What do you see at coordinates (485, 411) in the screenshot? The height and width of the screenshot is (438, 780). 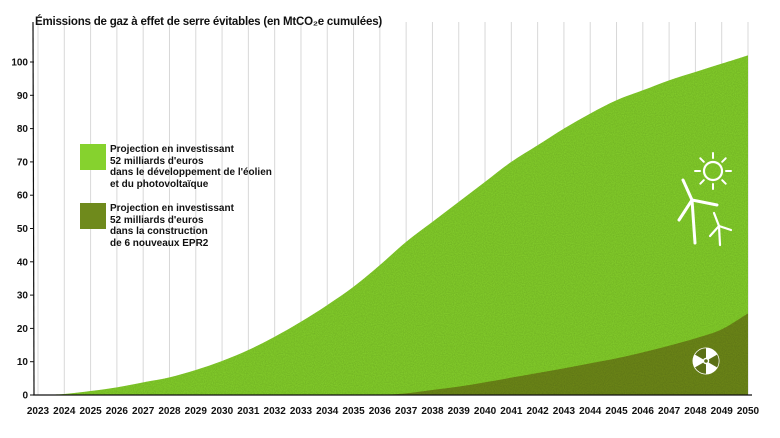 I see `x-tick-label: 2040` at bounding box center [485, 411].